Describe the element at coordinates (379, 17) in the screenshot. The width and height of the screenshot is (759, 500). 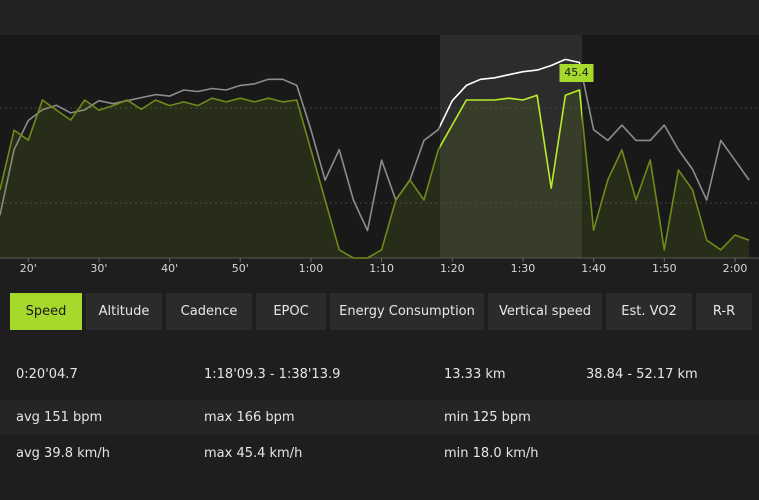
I see `top-bar` at that location.